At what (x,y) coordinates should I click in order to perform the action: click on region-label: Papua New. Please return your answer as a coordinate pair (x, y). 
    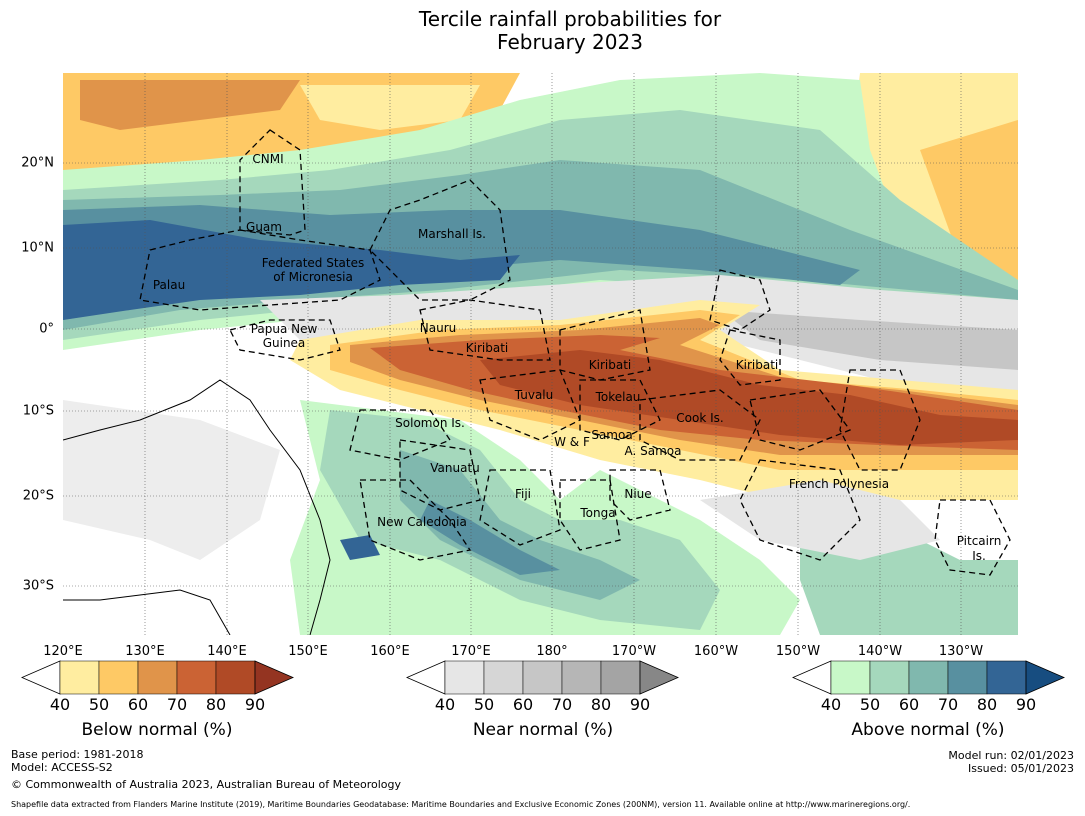
    Looking at the image, I should click on (284, 329).